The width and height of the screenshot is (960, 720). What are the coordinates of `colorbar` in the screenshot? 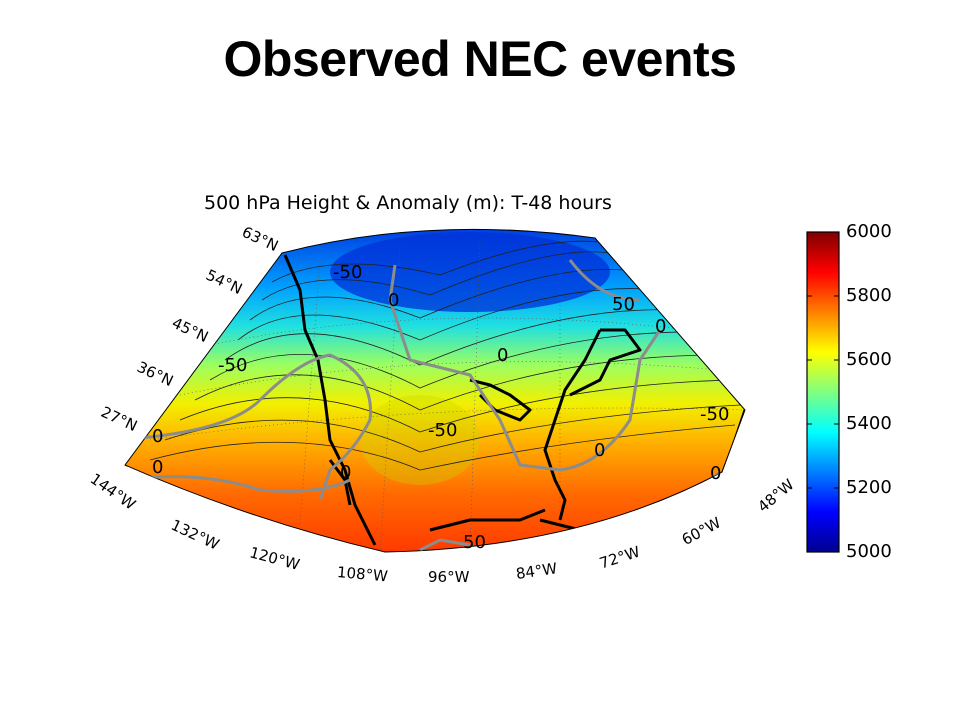 It's located at (823, 392).